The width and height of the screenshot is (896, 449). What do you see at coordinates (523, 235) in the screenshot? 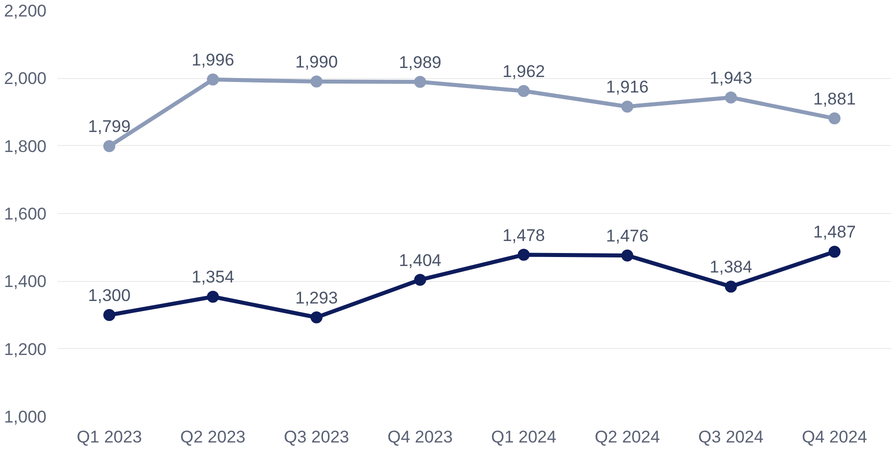
I see `data-label: 1,478` at bounding box center [523, 235].